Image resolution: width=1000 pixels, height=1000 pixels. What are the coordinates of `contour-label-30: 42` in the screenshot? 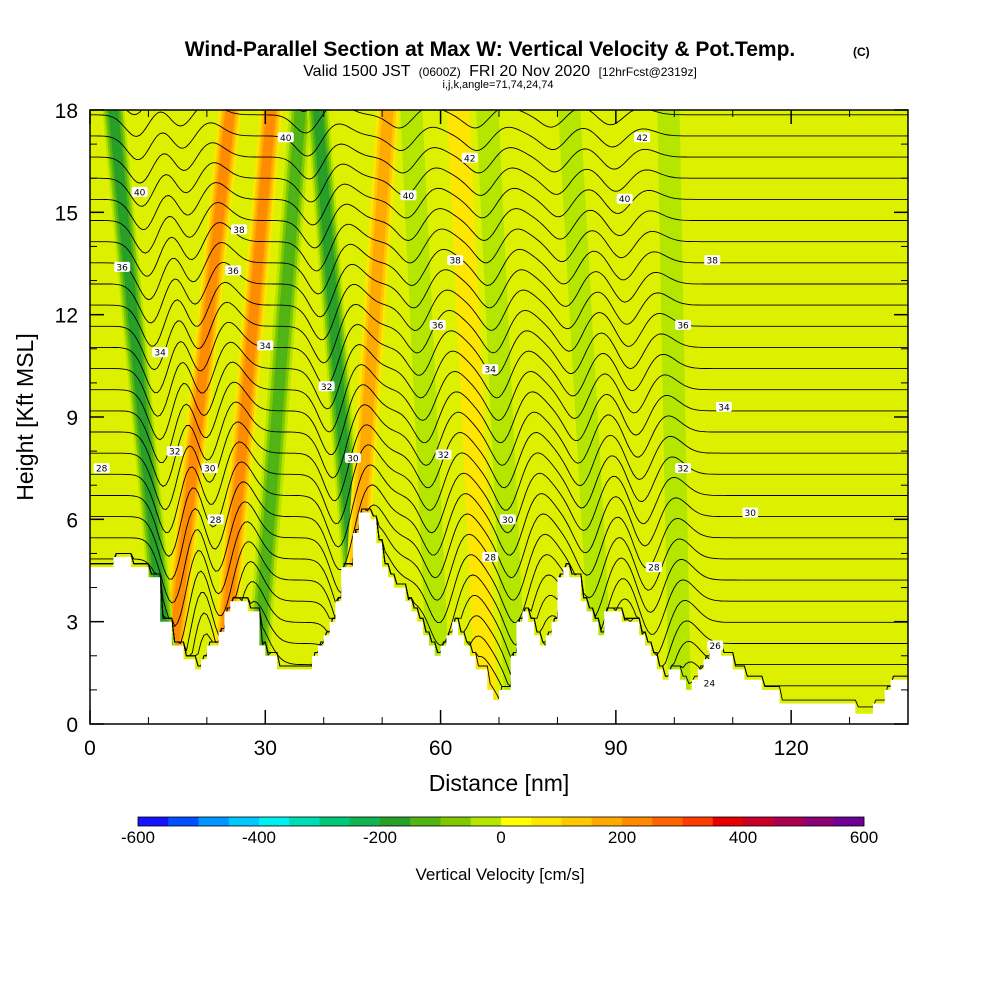 It's located at (642, 138).